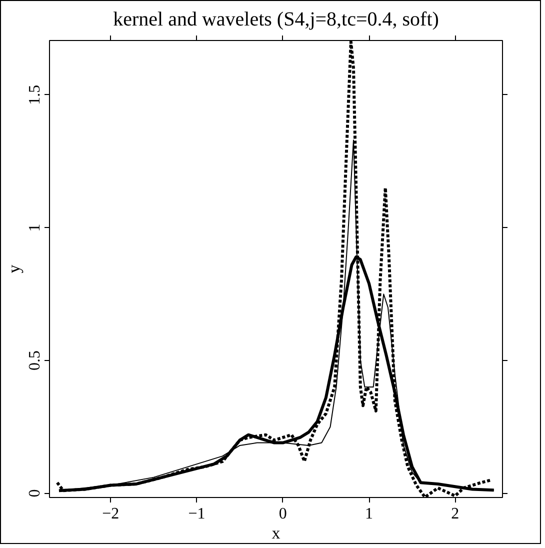 The width and height of the screenshot is (545, 548). What do you see at coordinates (35, 493) in the screenshot?
I see `y-tick-label: 0` at bounding box center [35, 493].